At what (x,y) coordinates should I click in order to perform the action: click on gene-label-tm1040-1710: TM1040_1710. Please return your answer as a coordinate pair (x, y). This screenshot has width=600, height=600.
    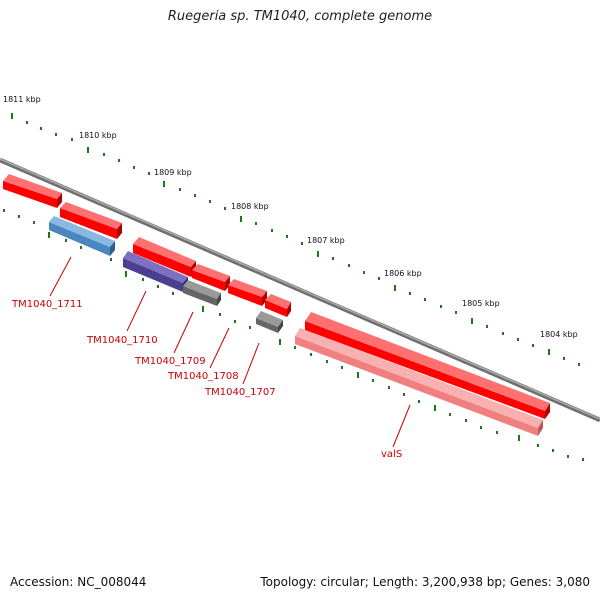
    Looking at the image, I should click on (122, 340).